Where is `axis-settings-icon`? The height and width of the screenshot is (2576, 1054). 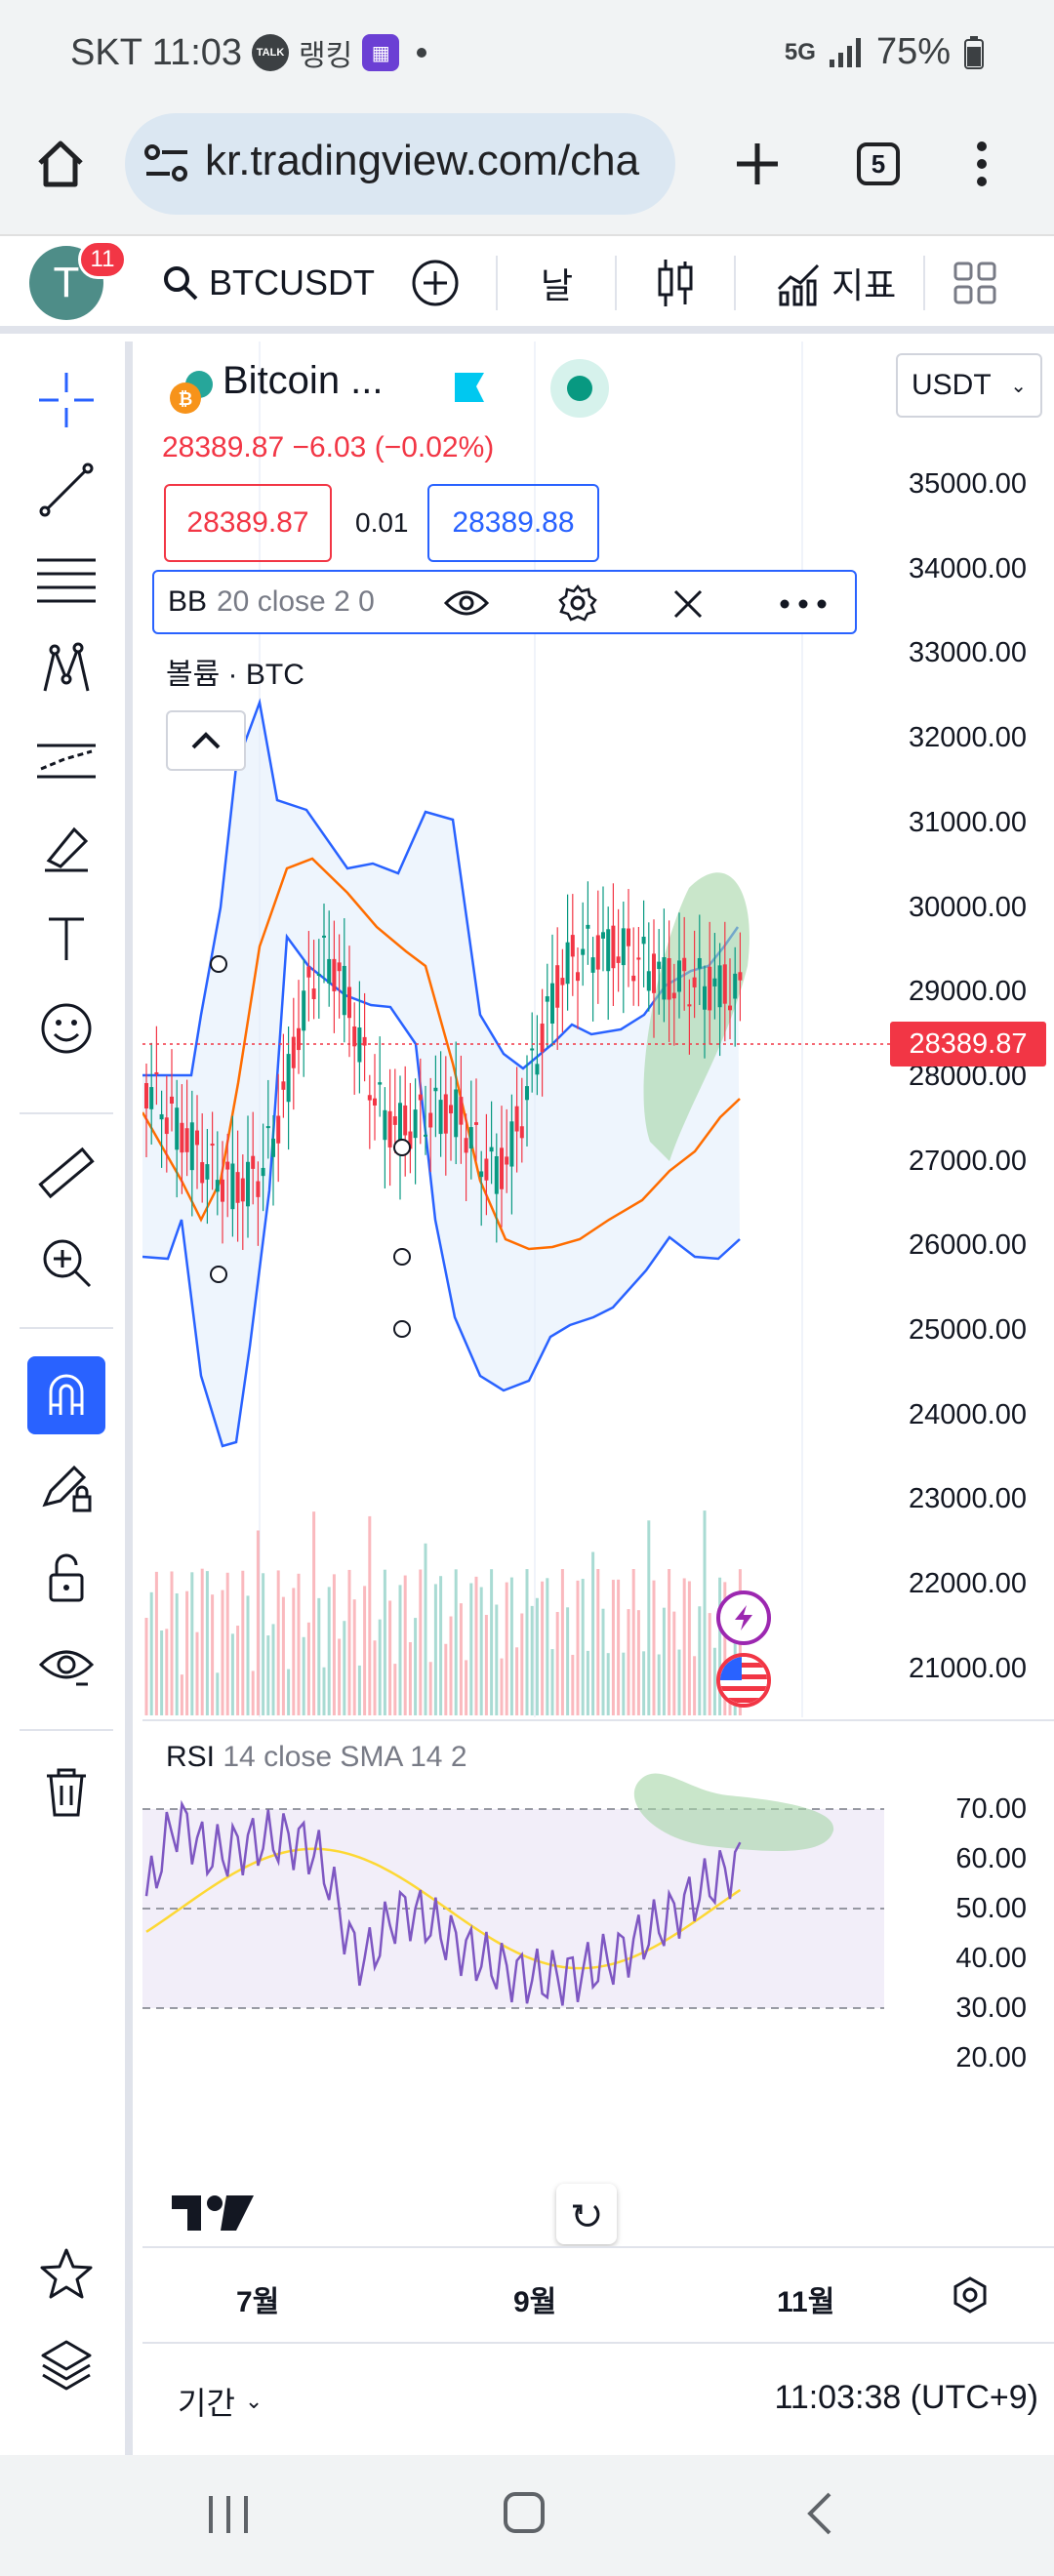 axis-settings-icon is located at coordinates (970, 2294).